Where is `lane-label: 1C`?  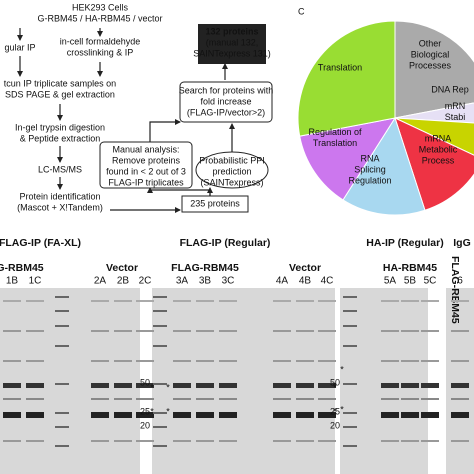 lane-label: 1C is located at coordinates (35, 281).